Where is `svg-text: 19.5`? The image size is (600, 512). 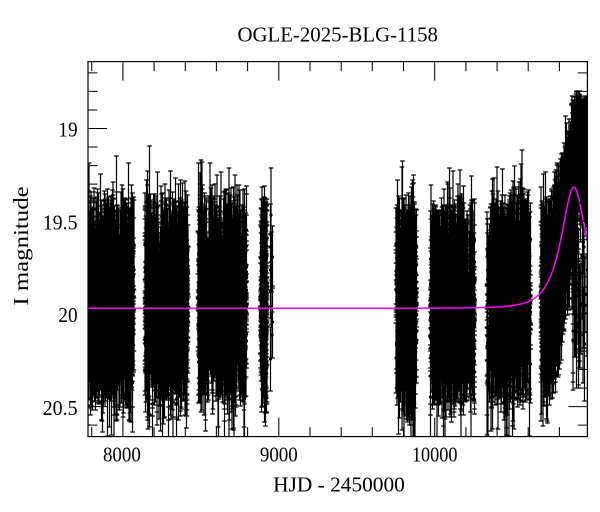 svg-text: 19.5 is located at coordinates (60, 222).